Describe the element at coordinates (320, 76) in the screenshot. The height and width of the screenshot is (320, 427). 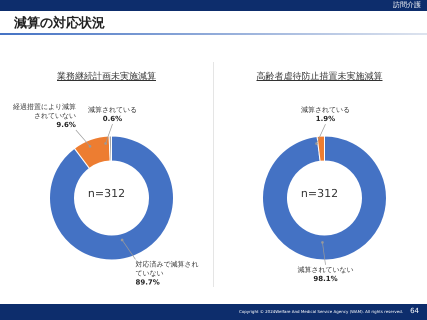
I see `chart-title: 高齢者虐待防止措置未実施減算` at that location.